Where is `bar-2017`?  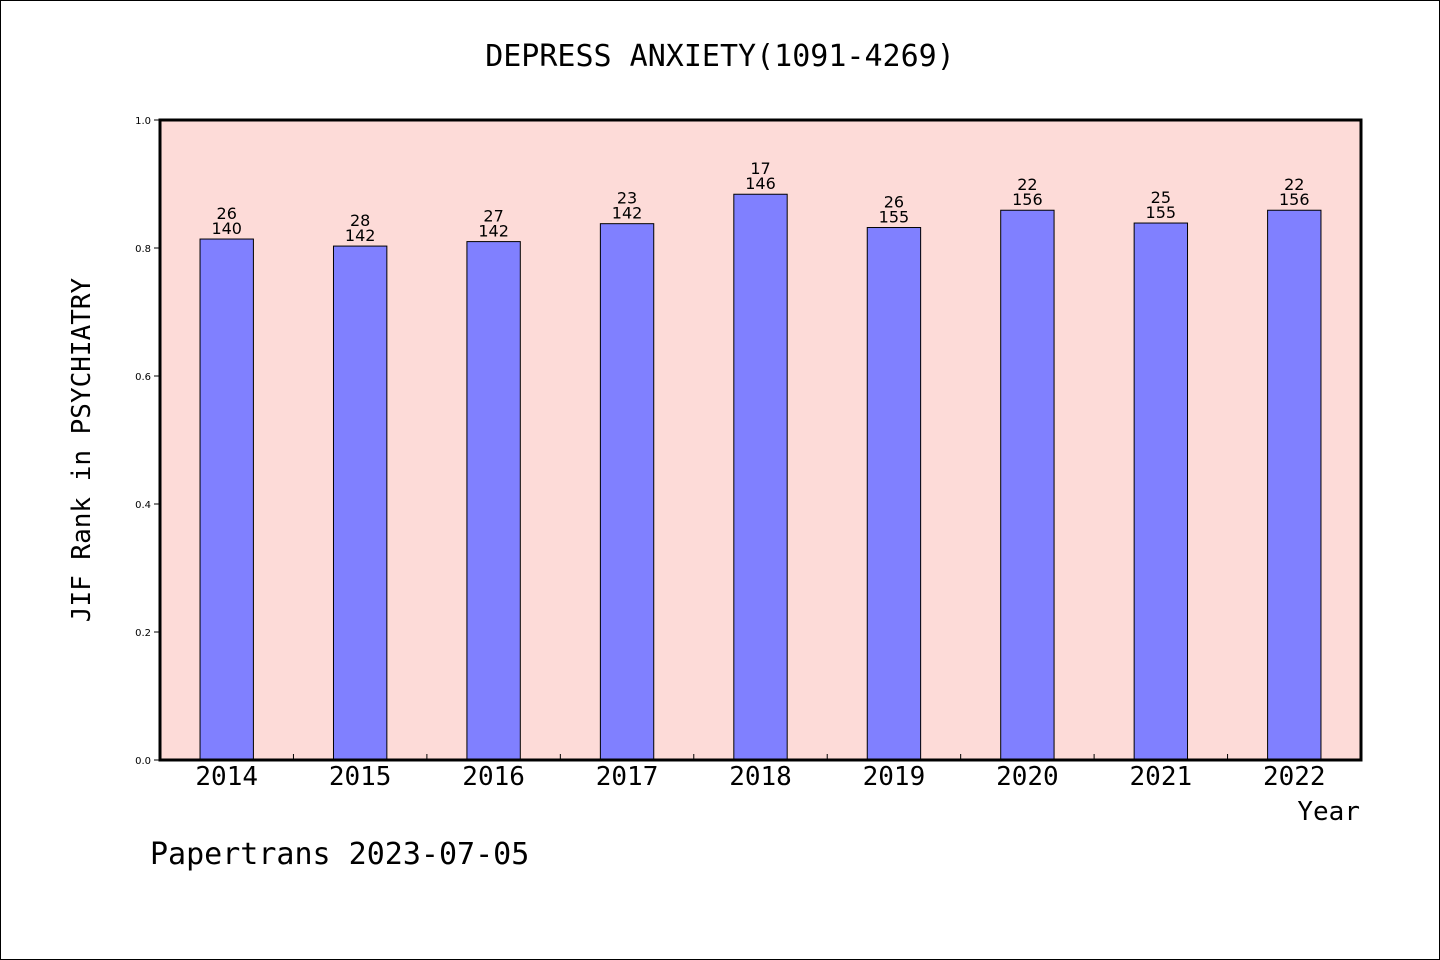 bar-2017 is located at coordinates (627, 492).